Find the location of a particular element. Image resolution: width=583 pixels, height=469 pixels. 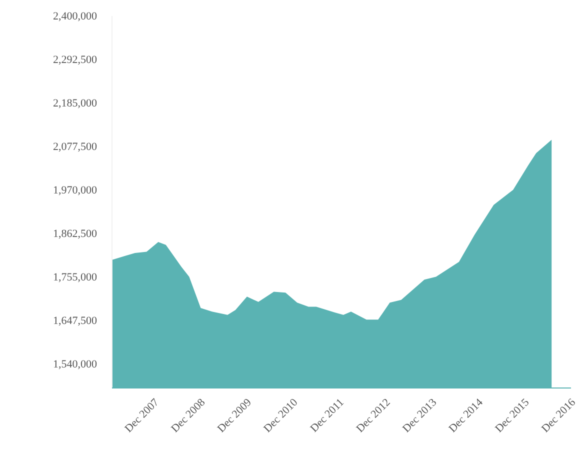

y-tick-label: 2,292,500 is located at coordinates (75, 60).